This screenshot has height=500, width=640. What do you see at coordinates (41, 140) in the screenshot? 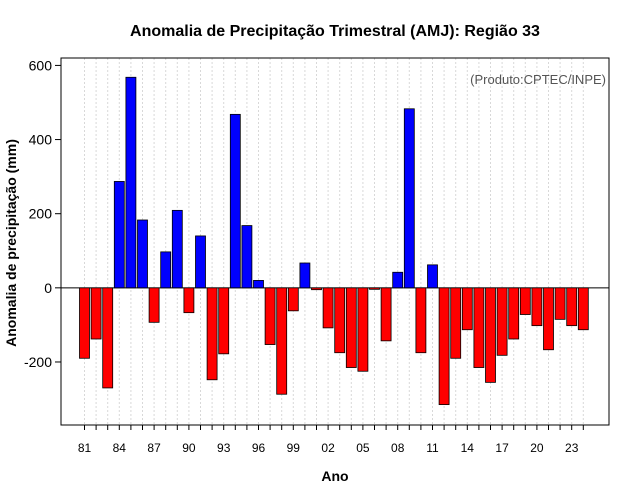
I see `y-tick-label: 400` at bounding box center [41, 140].